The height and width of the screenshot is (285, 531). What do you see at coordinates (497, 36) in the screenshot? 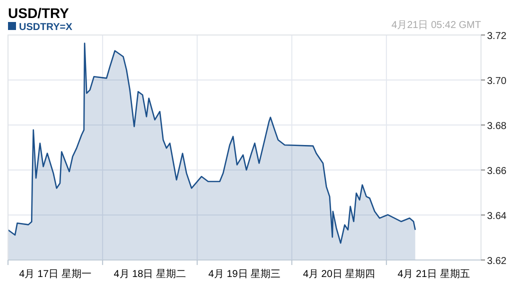
I see `y-tick-label: 3.72` at bounding box center [497, 36].